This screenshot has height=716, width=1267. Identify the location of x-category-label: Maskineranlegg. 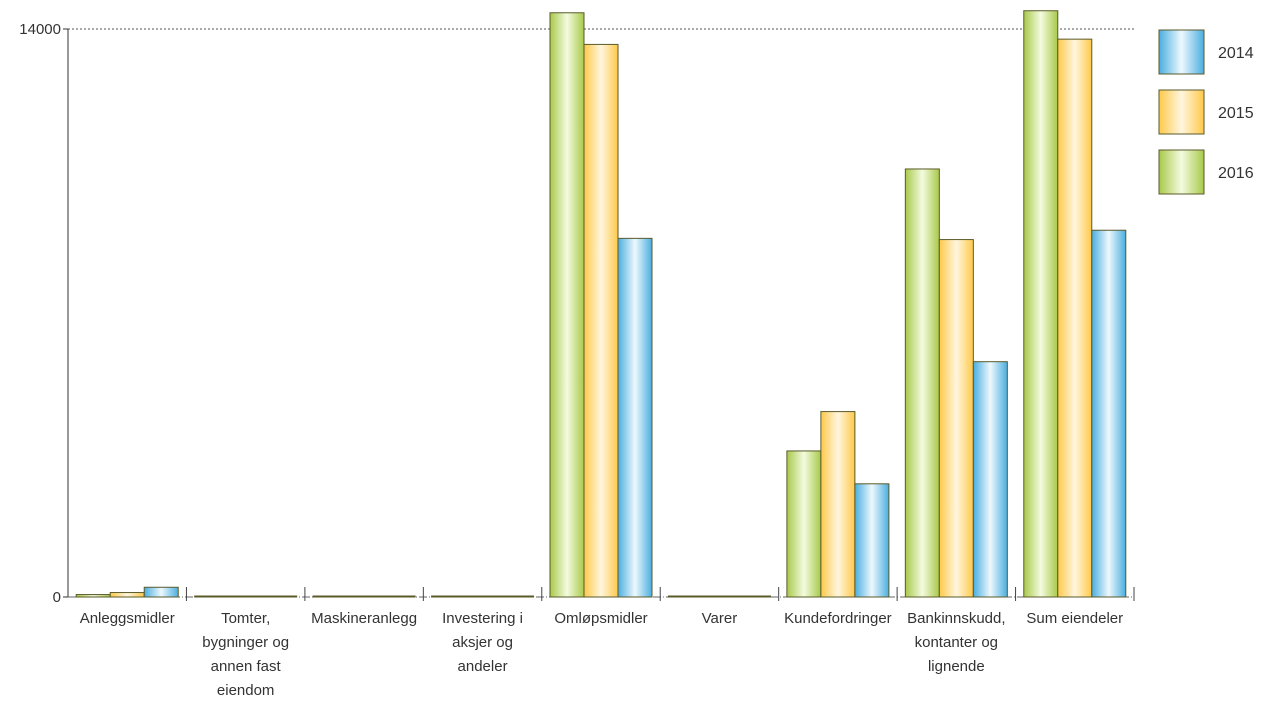
(364, 618).